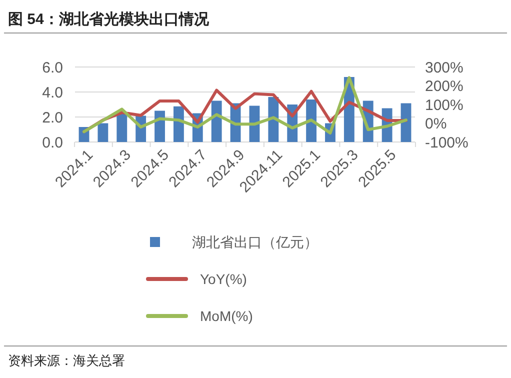 This screenshot has height=378, width=511. What do you see at coordinates (444, 67) in the screenshot?
I see `y2-tick-label: 300%` at bounding box center [444, 67].